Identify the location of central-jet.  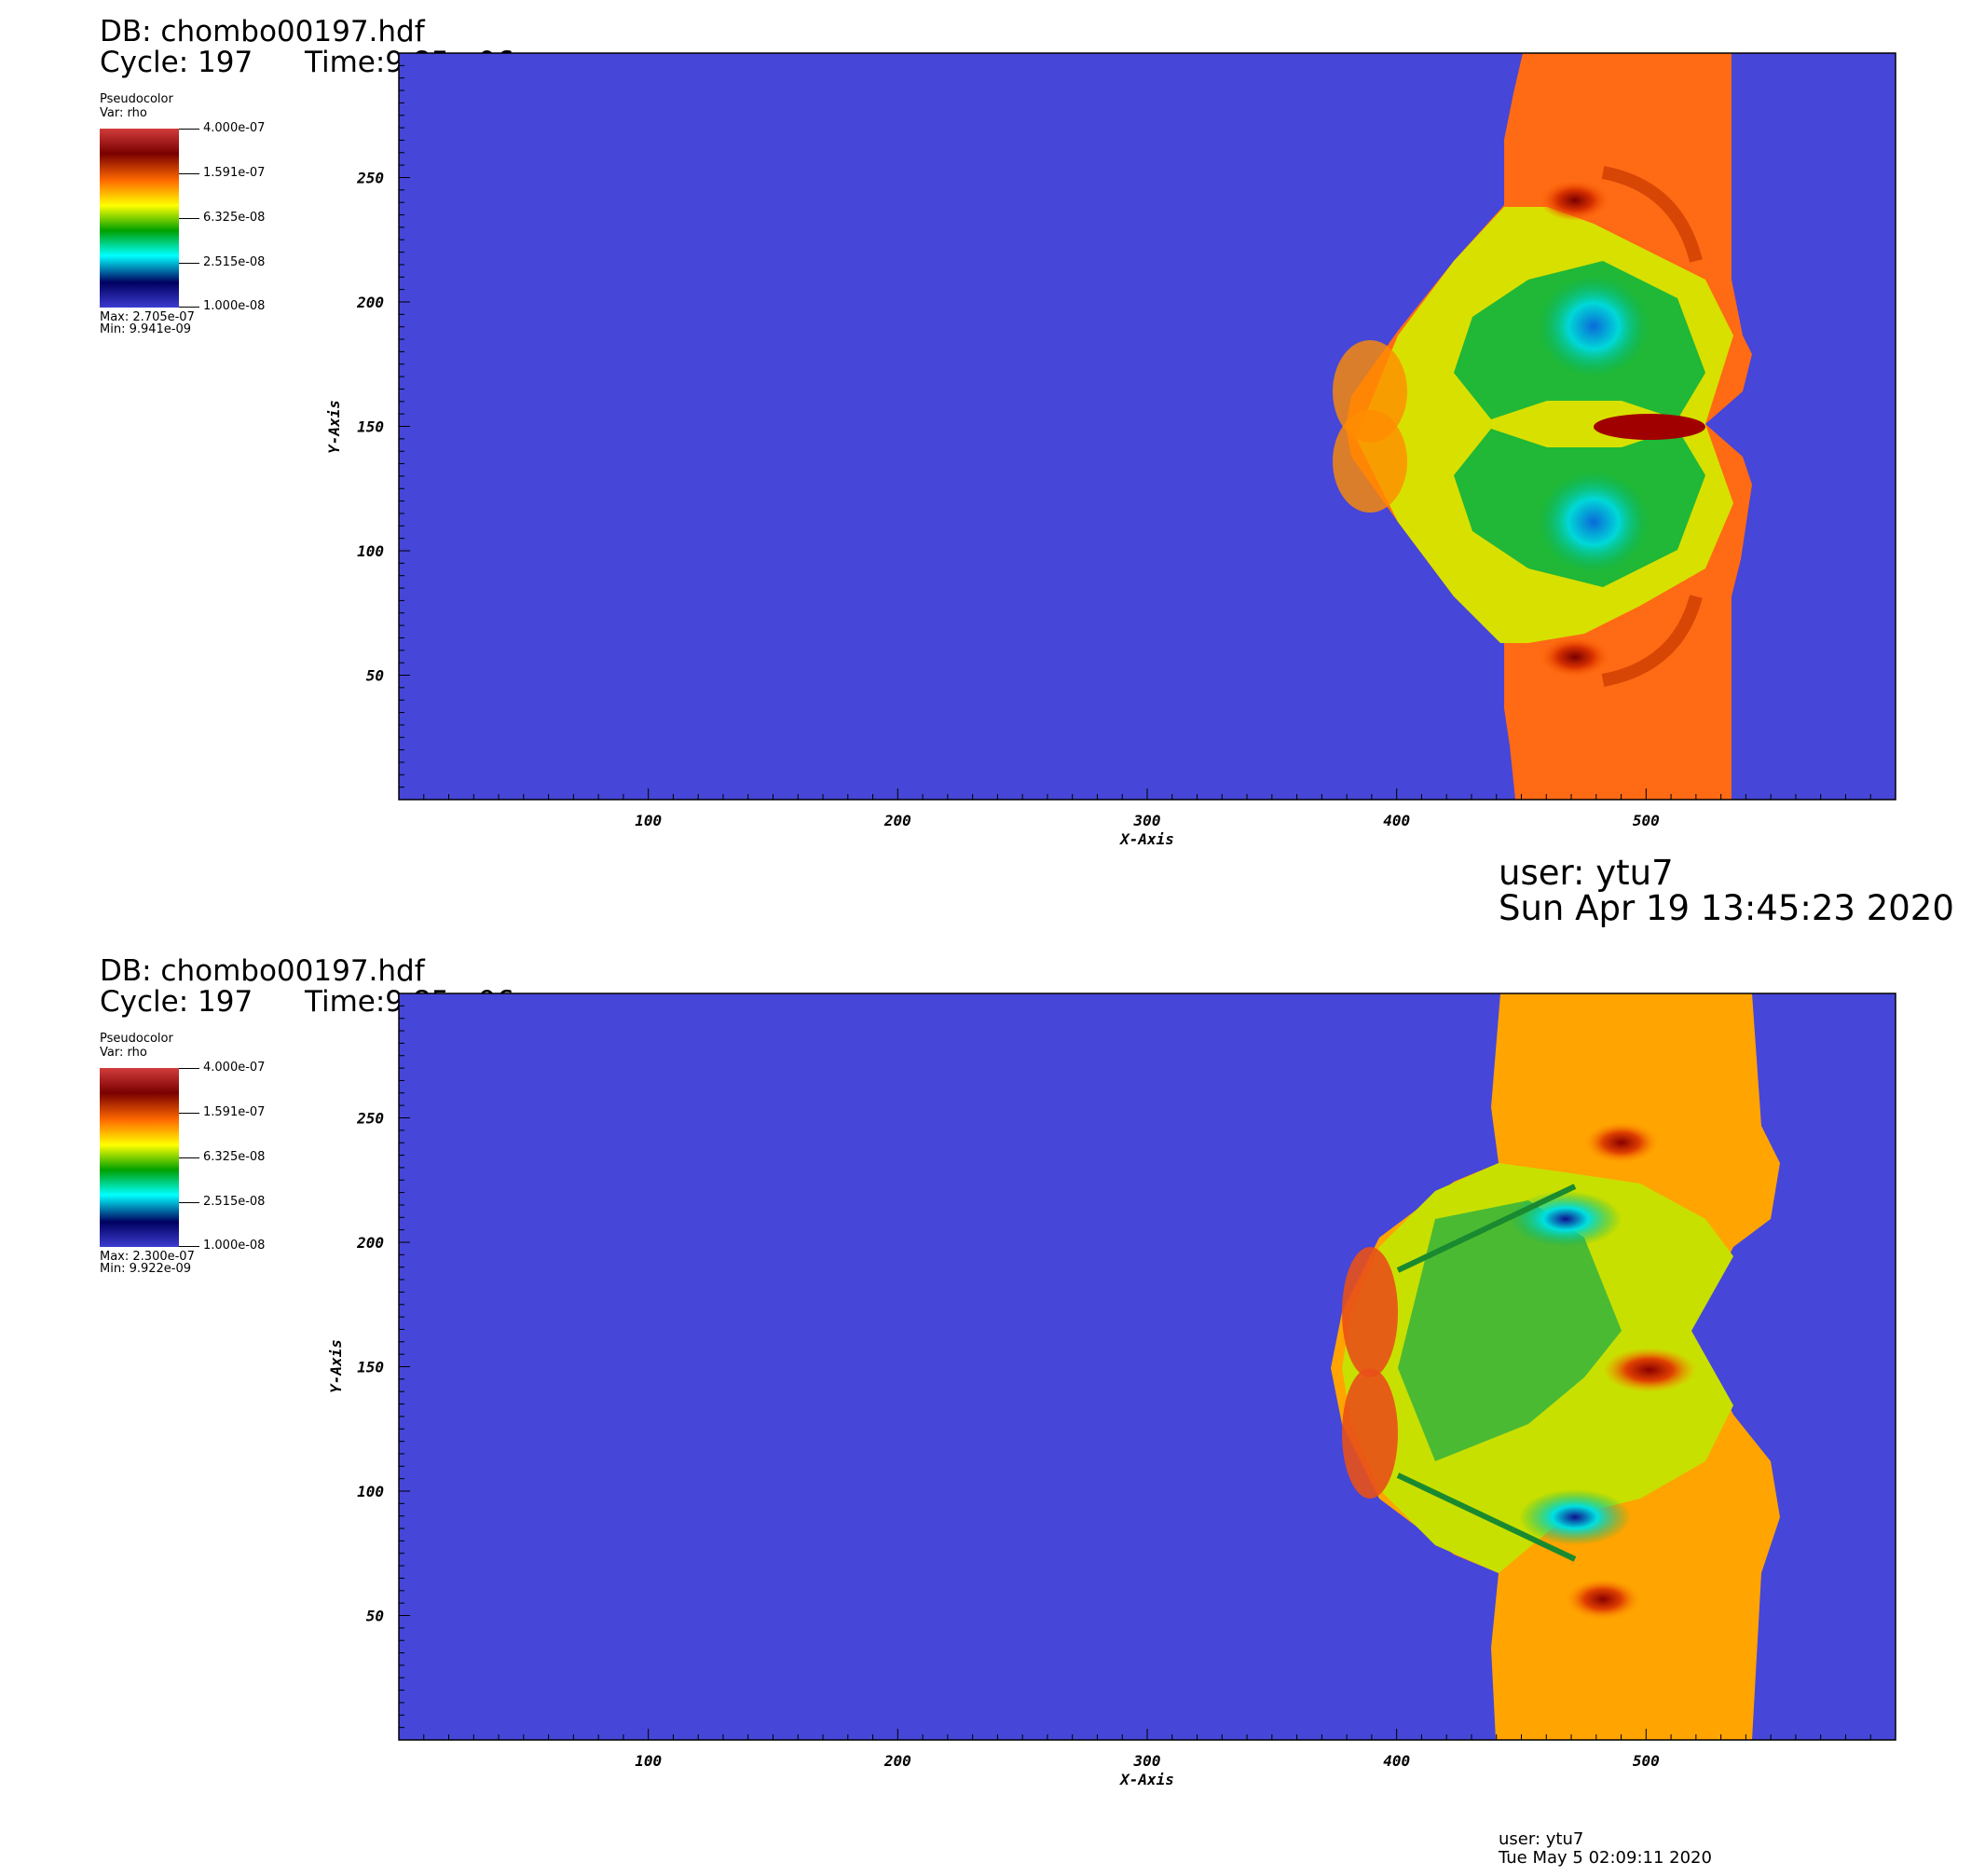
(1649, 427).